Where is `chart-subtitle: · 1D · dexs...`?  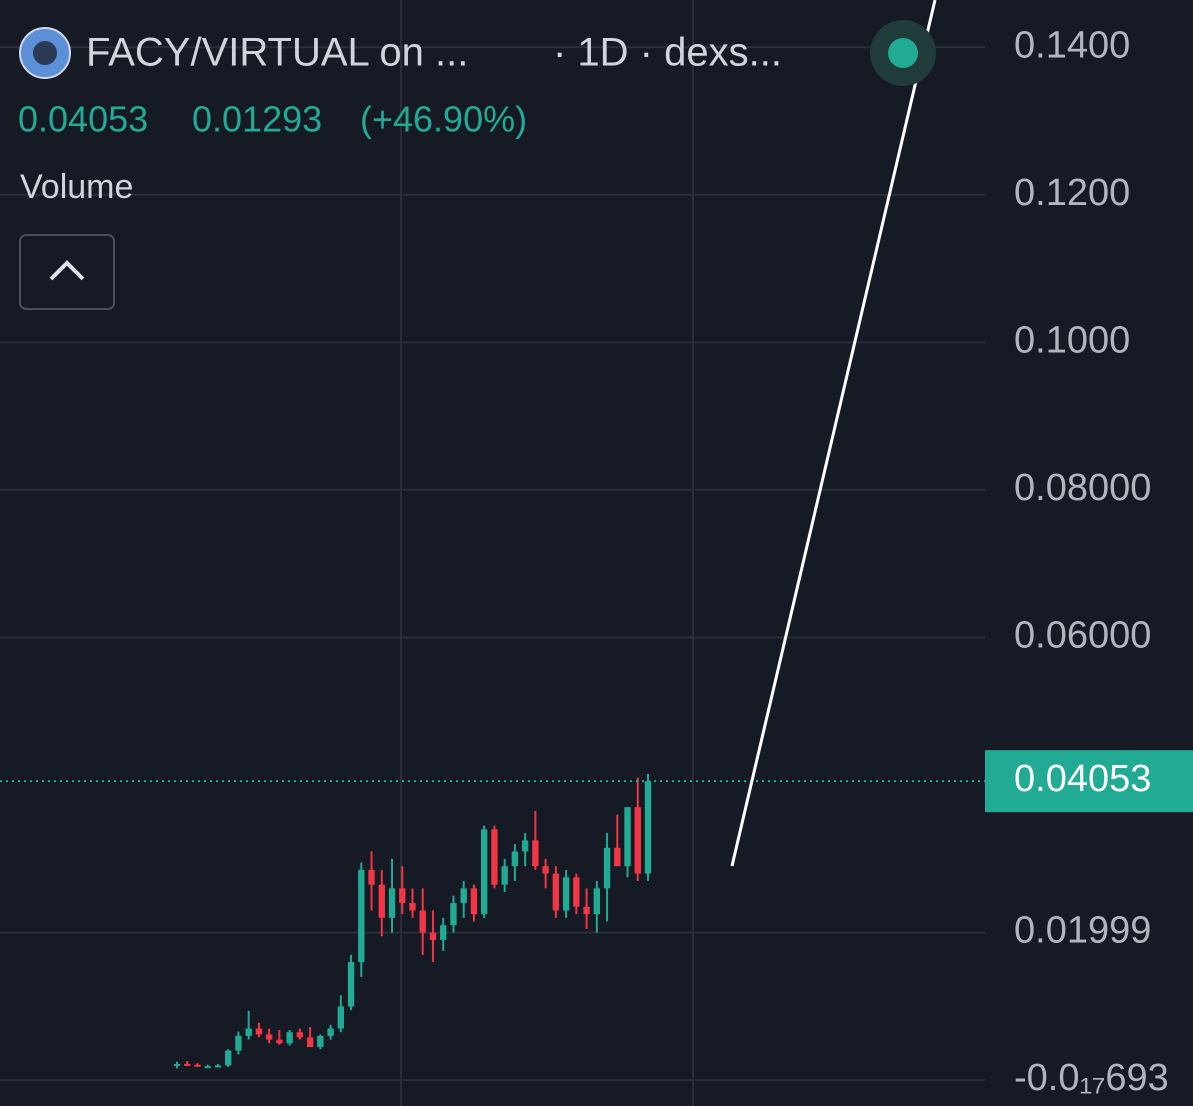
chart-subtitle: · 1D · dexs... is located at coordinates (667, 53).